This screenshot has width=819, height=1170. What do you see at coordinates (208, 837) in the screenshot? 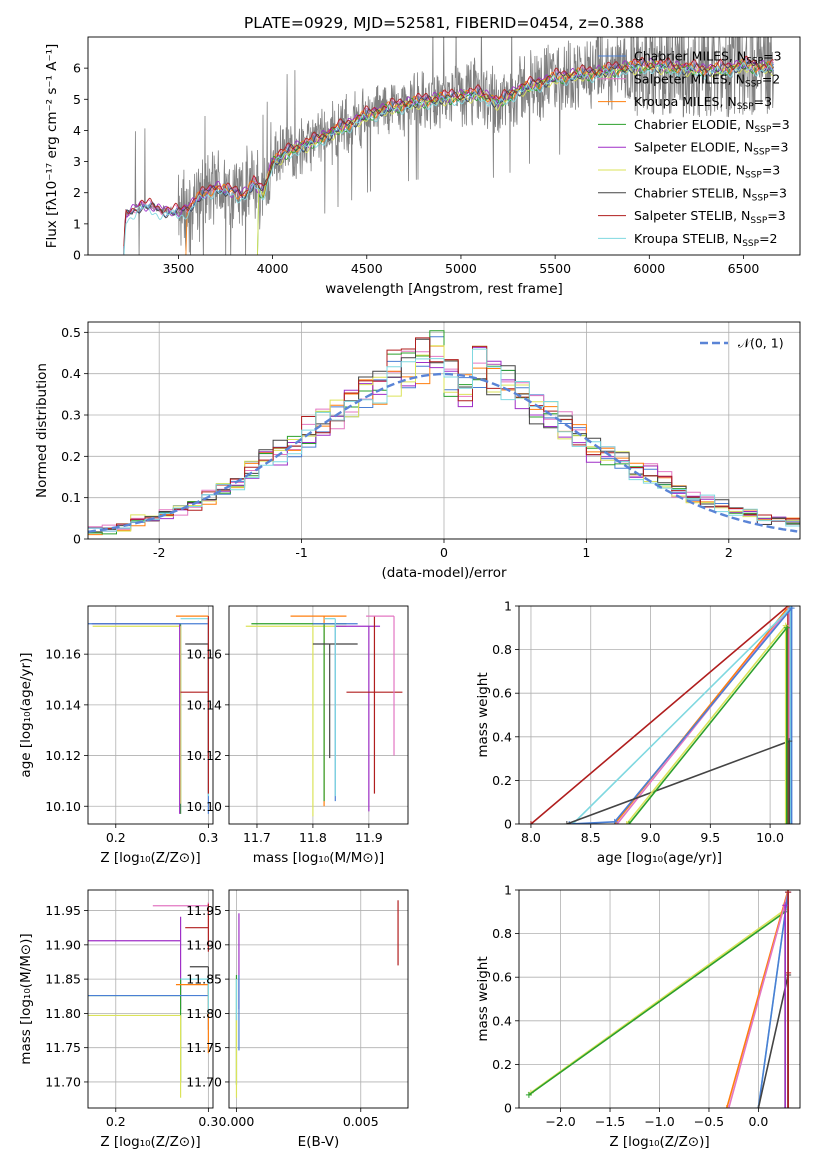
I see `x-tick-label: 0.3` at bounding box center [208, 837].